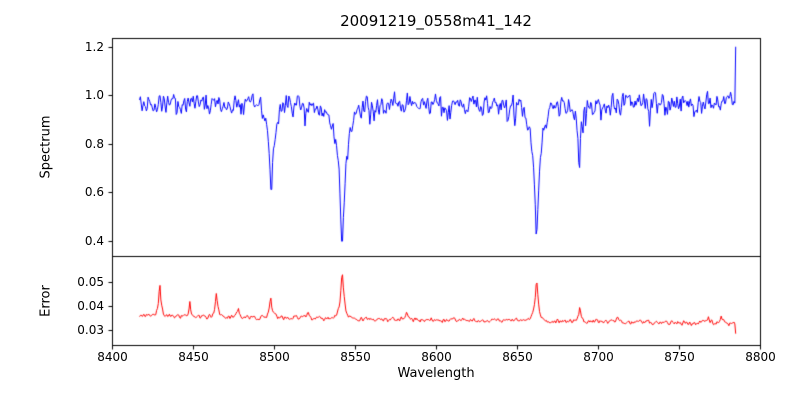 The width and height of the screenshot is (800, 400). What do you see at coordinates (436, 357) in the screenshot?
I see `x-tick-label: 8600` at bounding box center [436, 357].